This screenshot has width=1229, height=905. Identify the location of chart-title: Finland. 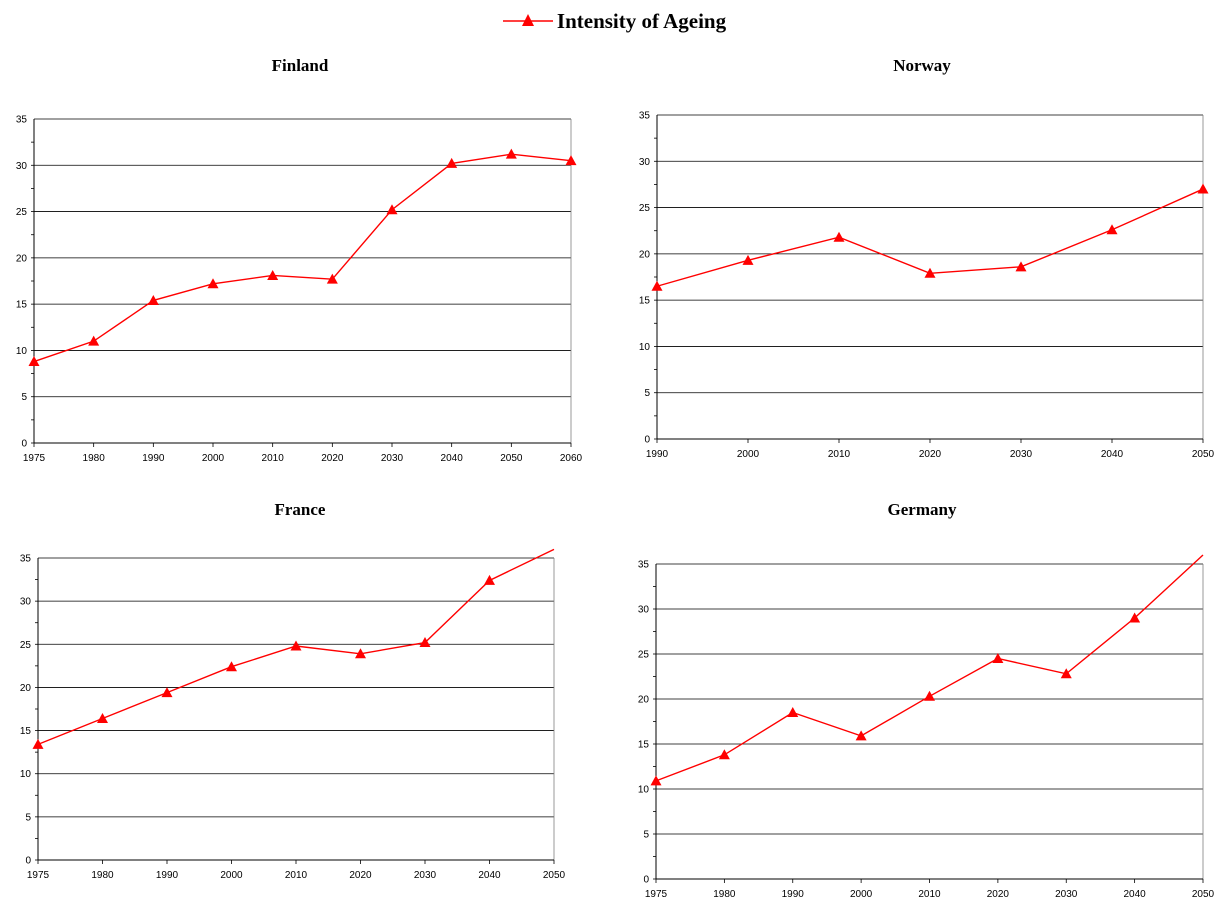
(300, 65).